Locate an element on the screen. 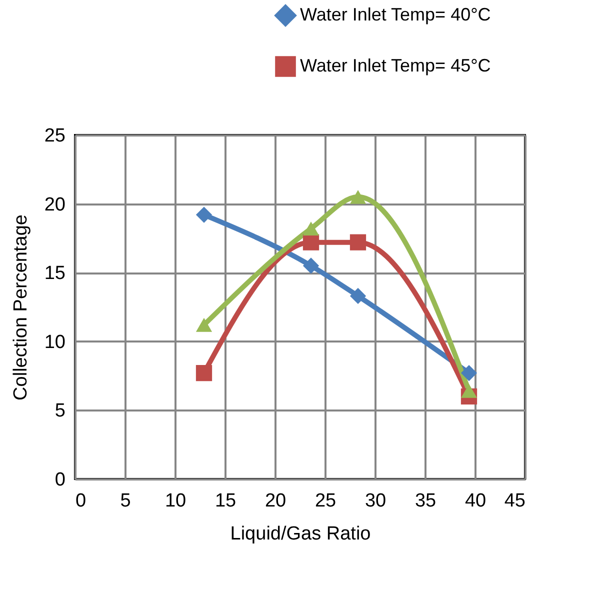  y-tick-label: 10 is located at coordinates (55, 342).